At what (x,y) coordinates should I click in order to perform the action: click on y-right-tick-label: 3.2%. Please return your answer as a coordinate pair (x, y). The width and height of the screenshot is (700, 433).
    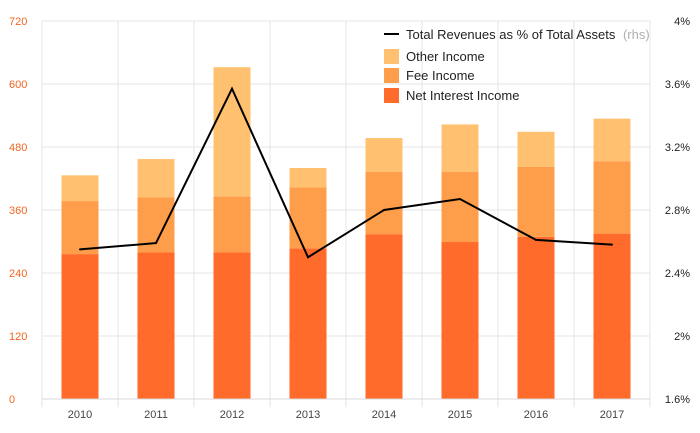
    Looking at the image, I should click on (677, 148).